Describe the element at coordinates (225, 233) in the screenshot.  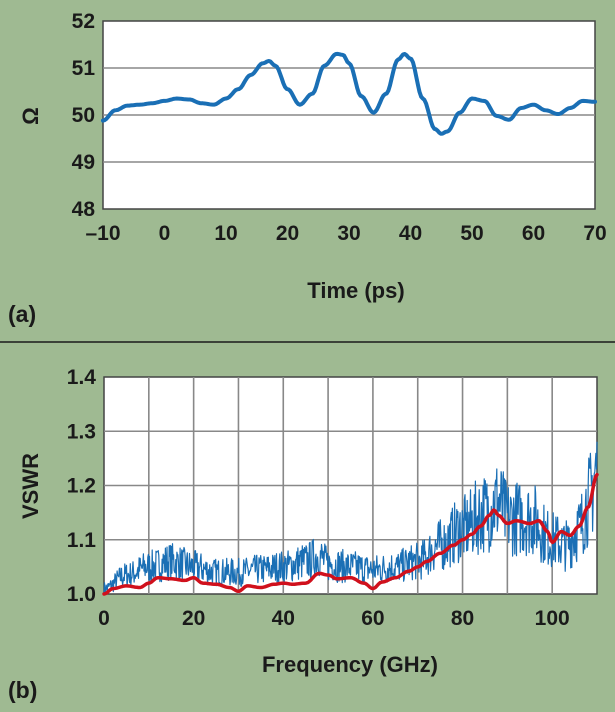
I see `x-tick-label: 10` at that location.